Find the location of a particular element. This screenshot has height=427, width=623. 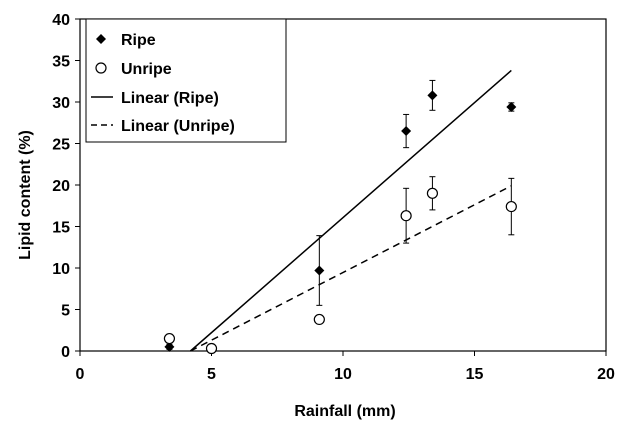

x-tick-label: 10 is located at coordinates (343, 374).